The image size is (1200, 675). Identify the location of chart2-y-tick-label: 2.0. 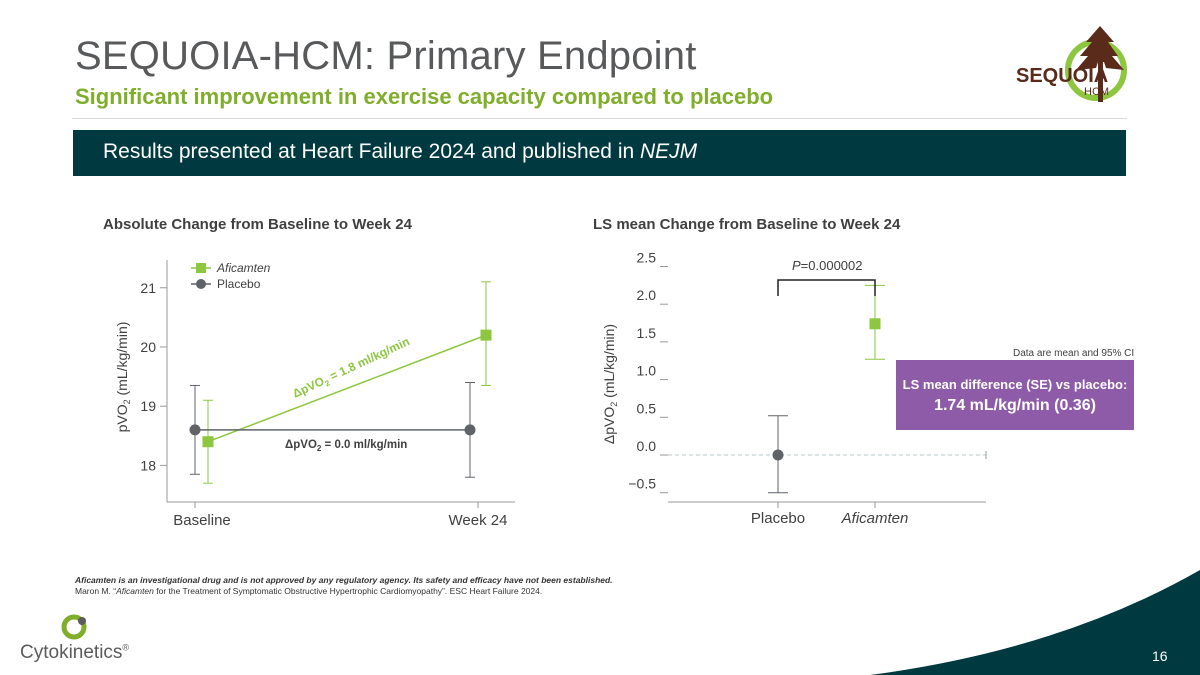
(647, 295).